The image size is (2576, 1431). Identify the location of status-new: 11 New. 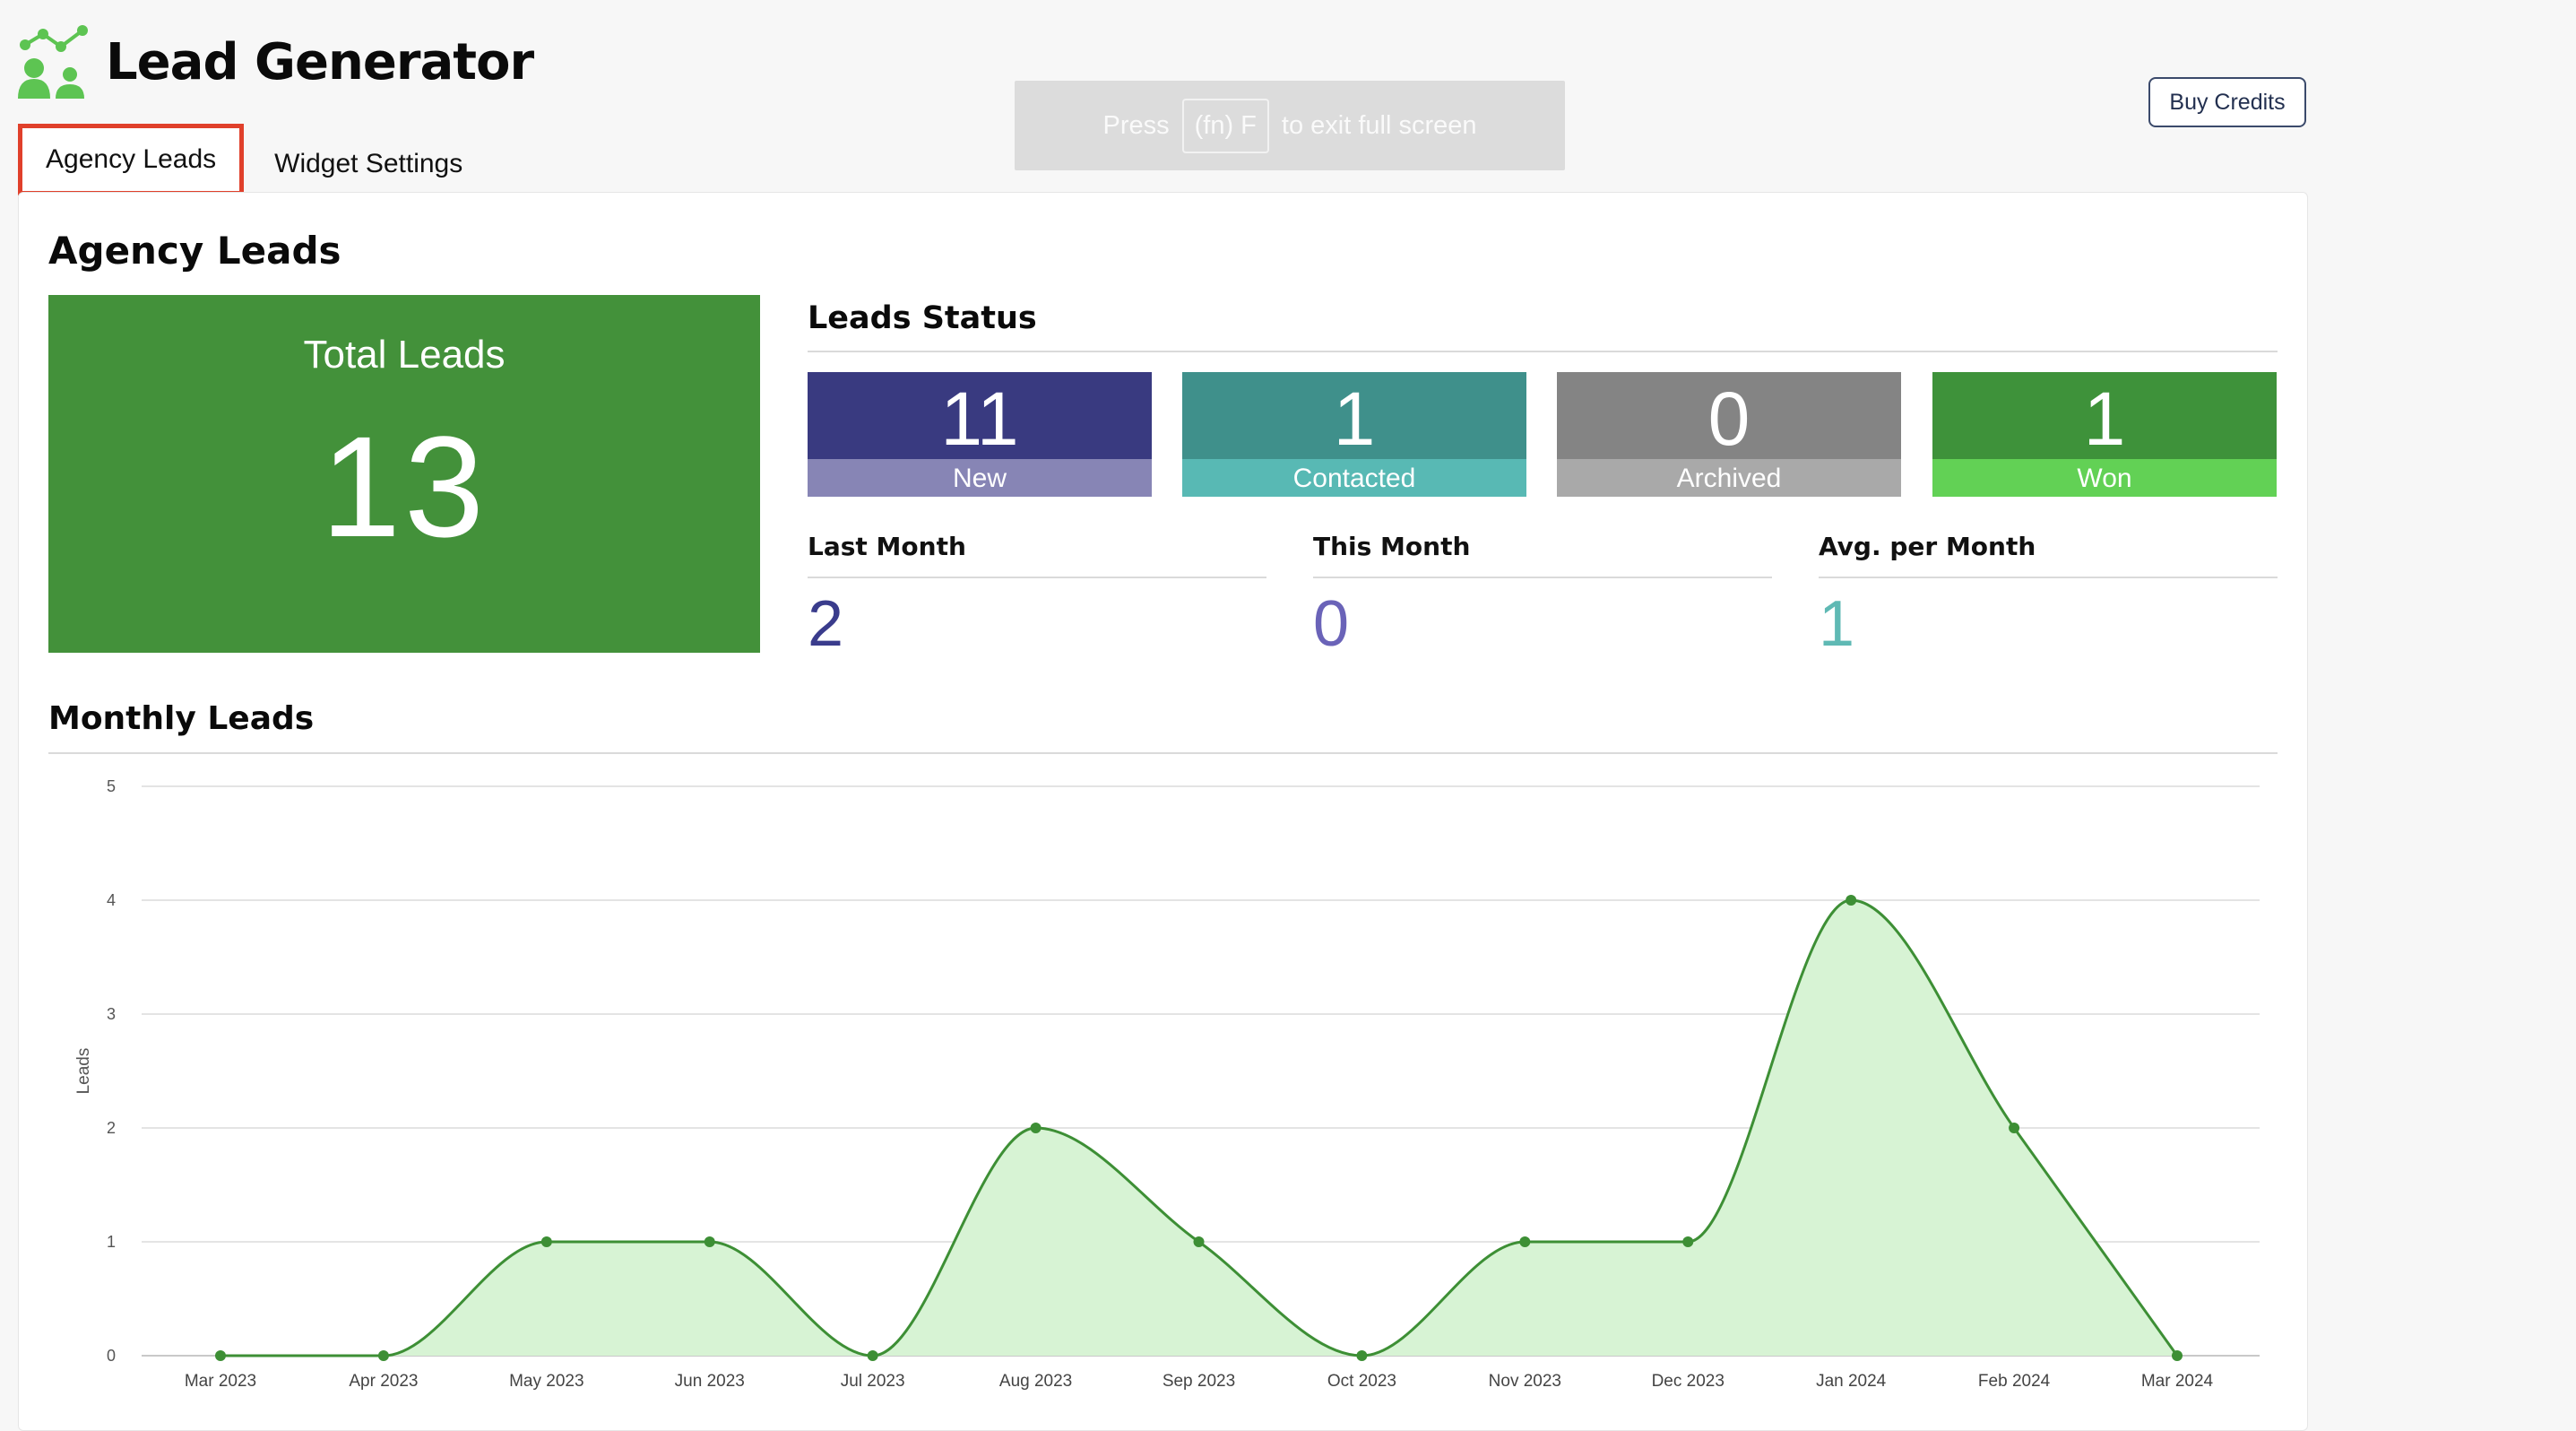
(980, 434).